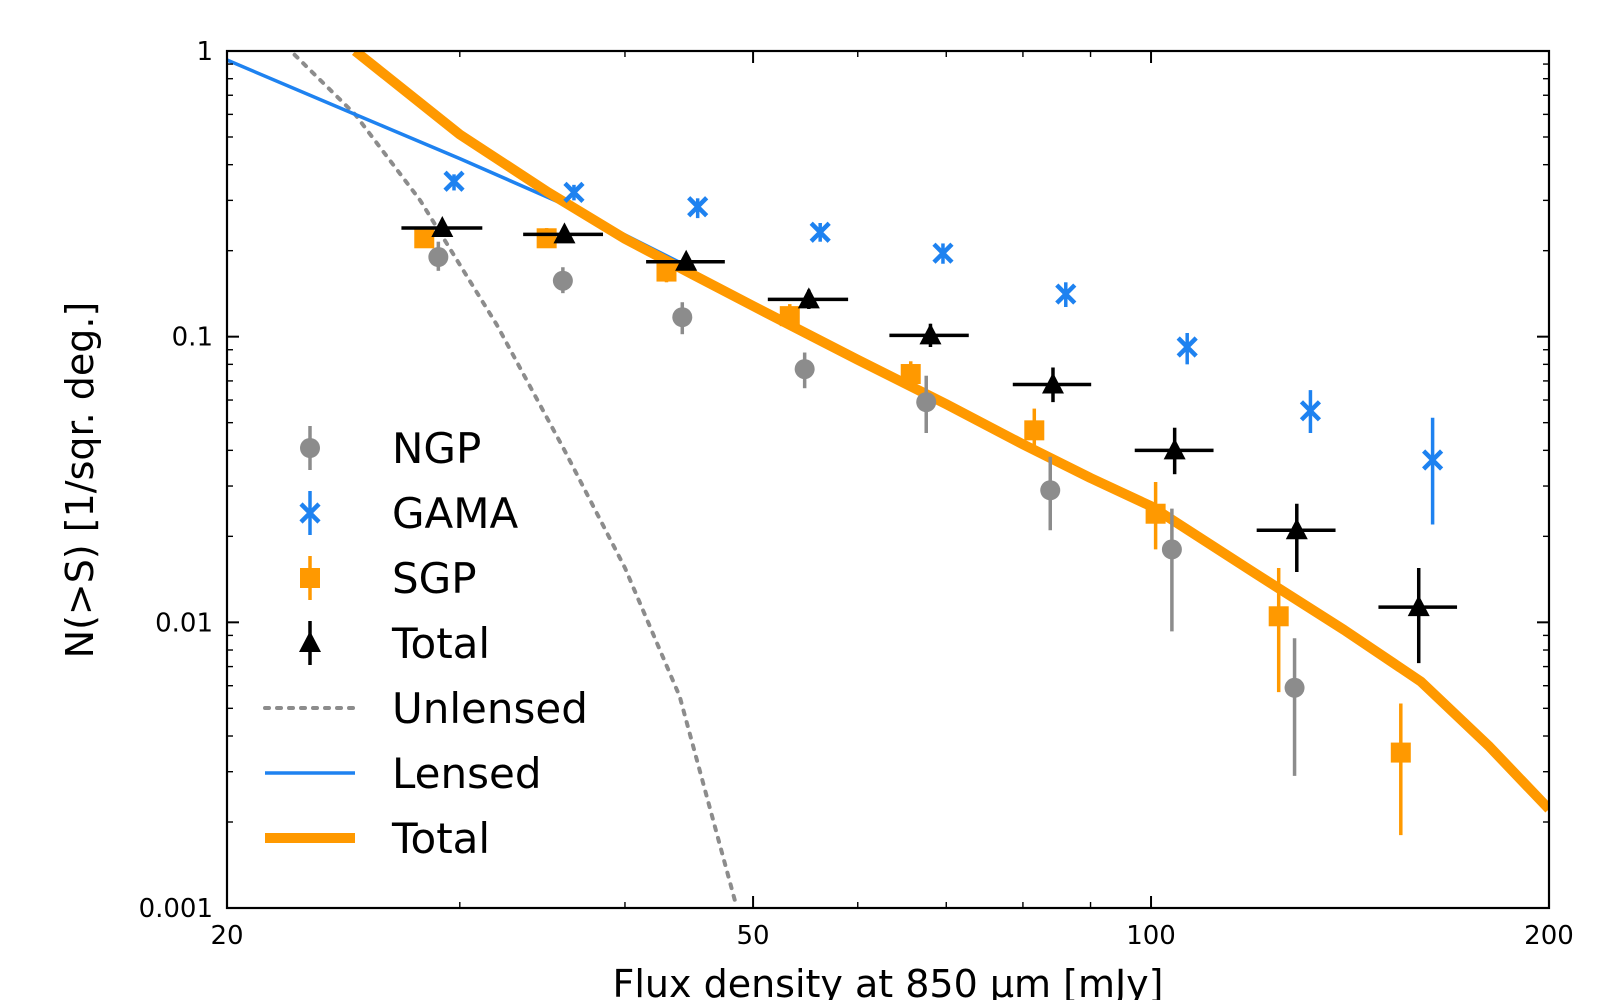  What do you see at coordinates (310, 641) in the screenshot?
I see `legend-swatch-triangle-marker` at bounding box center [310, 641].